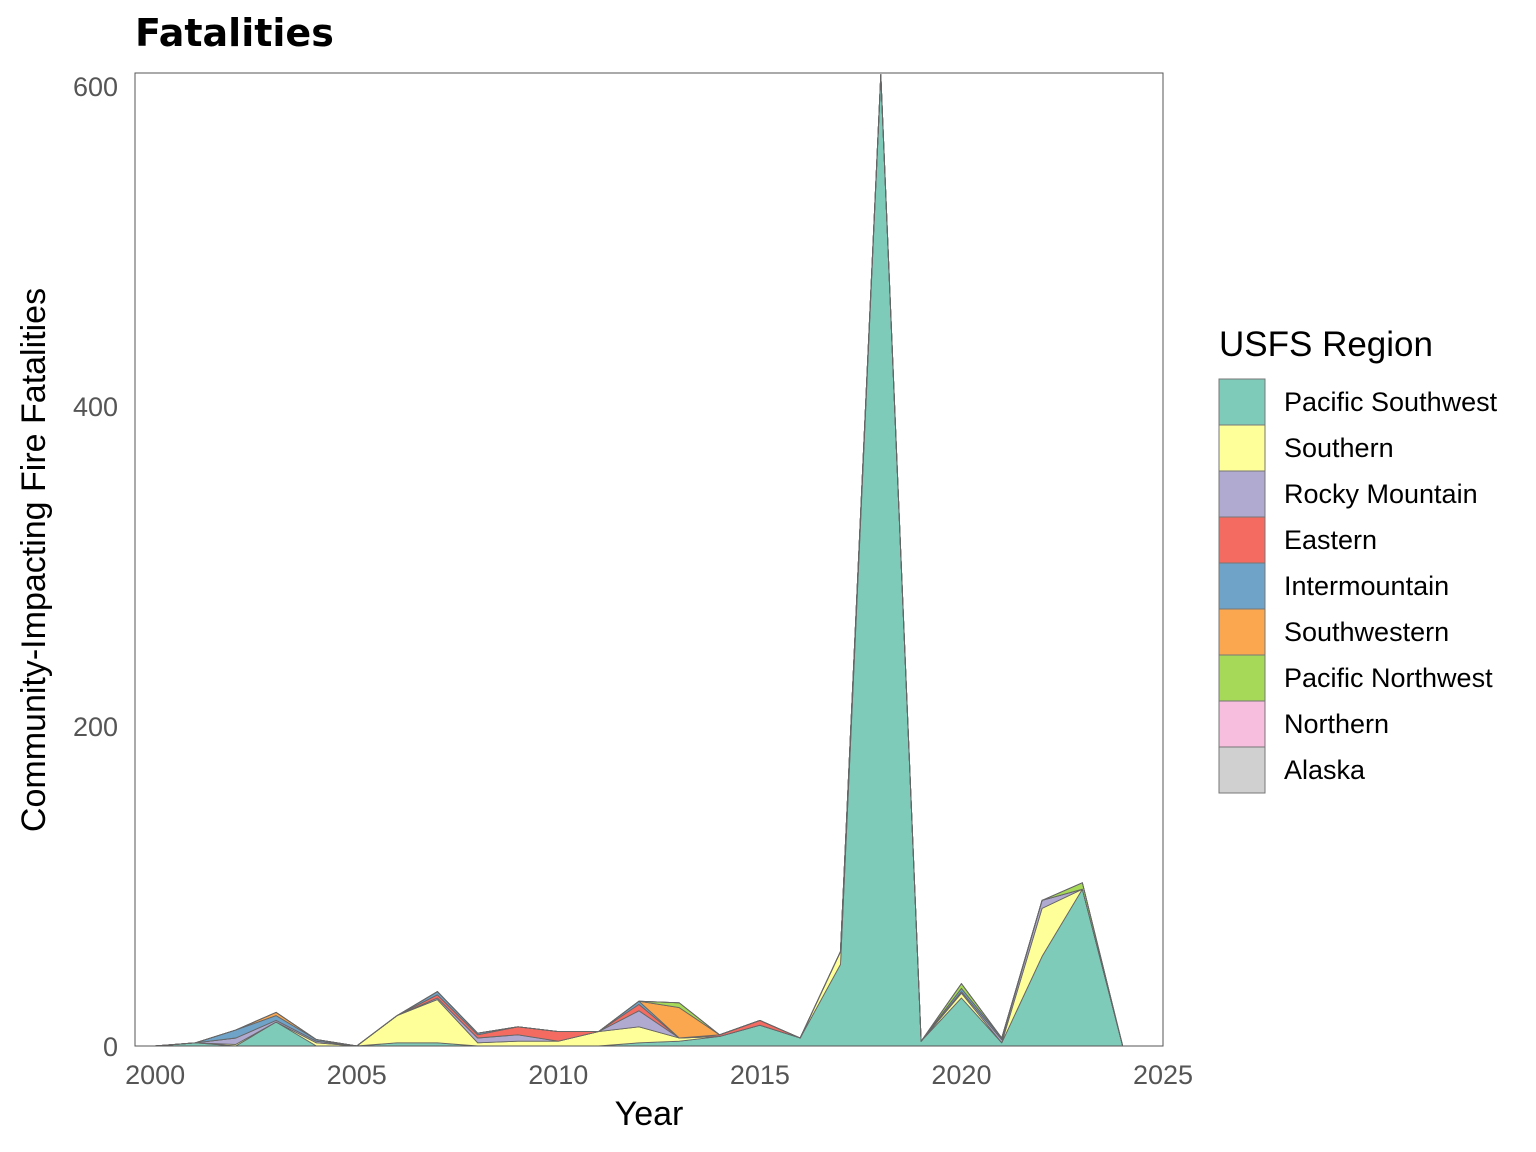  Describe the element at coordinates (110, 1047) in the screenshot. I see `y-tick-label: 0` at that location.